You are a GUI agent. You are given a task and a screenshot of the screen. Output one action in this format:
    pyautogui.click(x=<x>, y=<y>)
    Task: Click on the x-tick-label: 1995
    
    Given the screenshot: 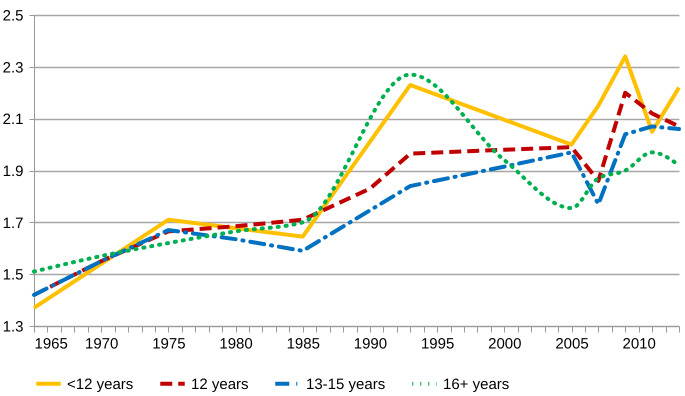 What is the action you would take?
    pyautogui.click(x=437, y=344)
    